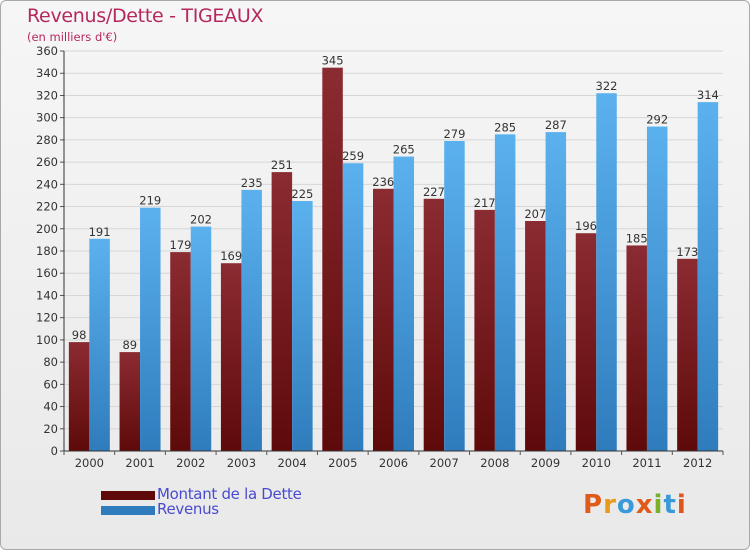  What do you see at coordinates (535, 214) in the screenshot?
I see `data-label: 207` at bounding box center [535, 214].